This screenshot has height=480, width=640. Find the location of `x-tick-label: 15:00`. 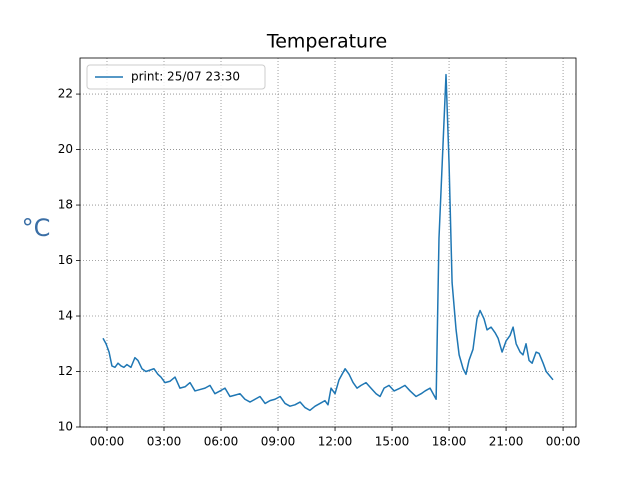

x-tick-label: 15:00 is located at coordinates (392, 442).